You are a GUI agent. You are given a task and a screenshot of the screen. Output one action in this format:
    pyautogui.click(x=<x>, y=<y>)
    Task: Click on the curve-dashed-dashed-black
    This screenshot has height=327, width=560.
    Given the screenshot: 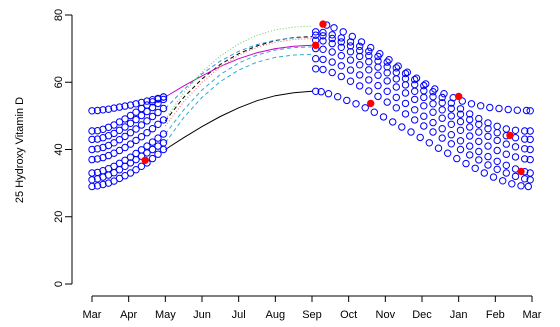 What is the action you would take?
    pyautogui.click(x=238, y=79)
    